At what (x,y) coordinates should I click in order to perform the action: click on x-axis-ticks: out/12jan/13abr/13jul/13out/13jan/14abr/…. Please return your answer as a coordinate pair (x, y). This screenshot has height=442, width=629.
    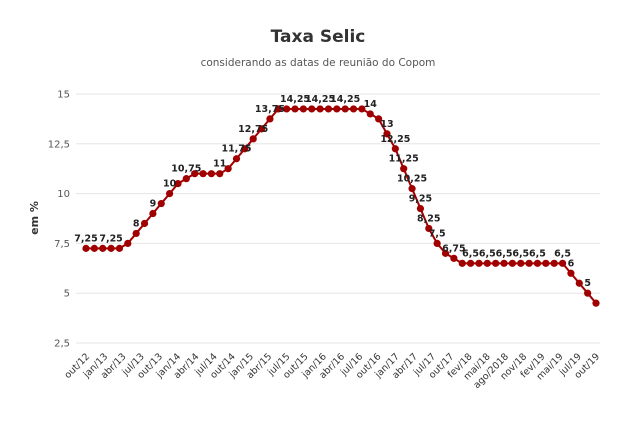
    Looking at the image, I should click on (333, 371).